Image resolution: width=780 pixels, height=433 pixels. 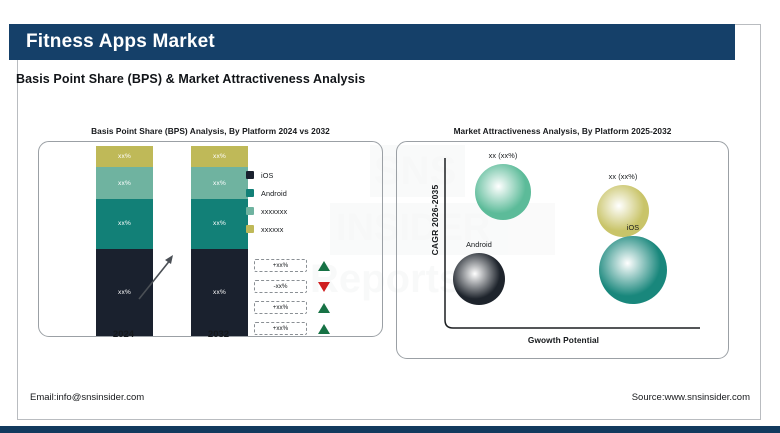 What do you see at coordinates (479, 244) in the screenshot?
I see `bubble-label: Android` at bounding box center [479, 244].